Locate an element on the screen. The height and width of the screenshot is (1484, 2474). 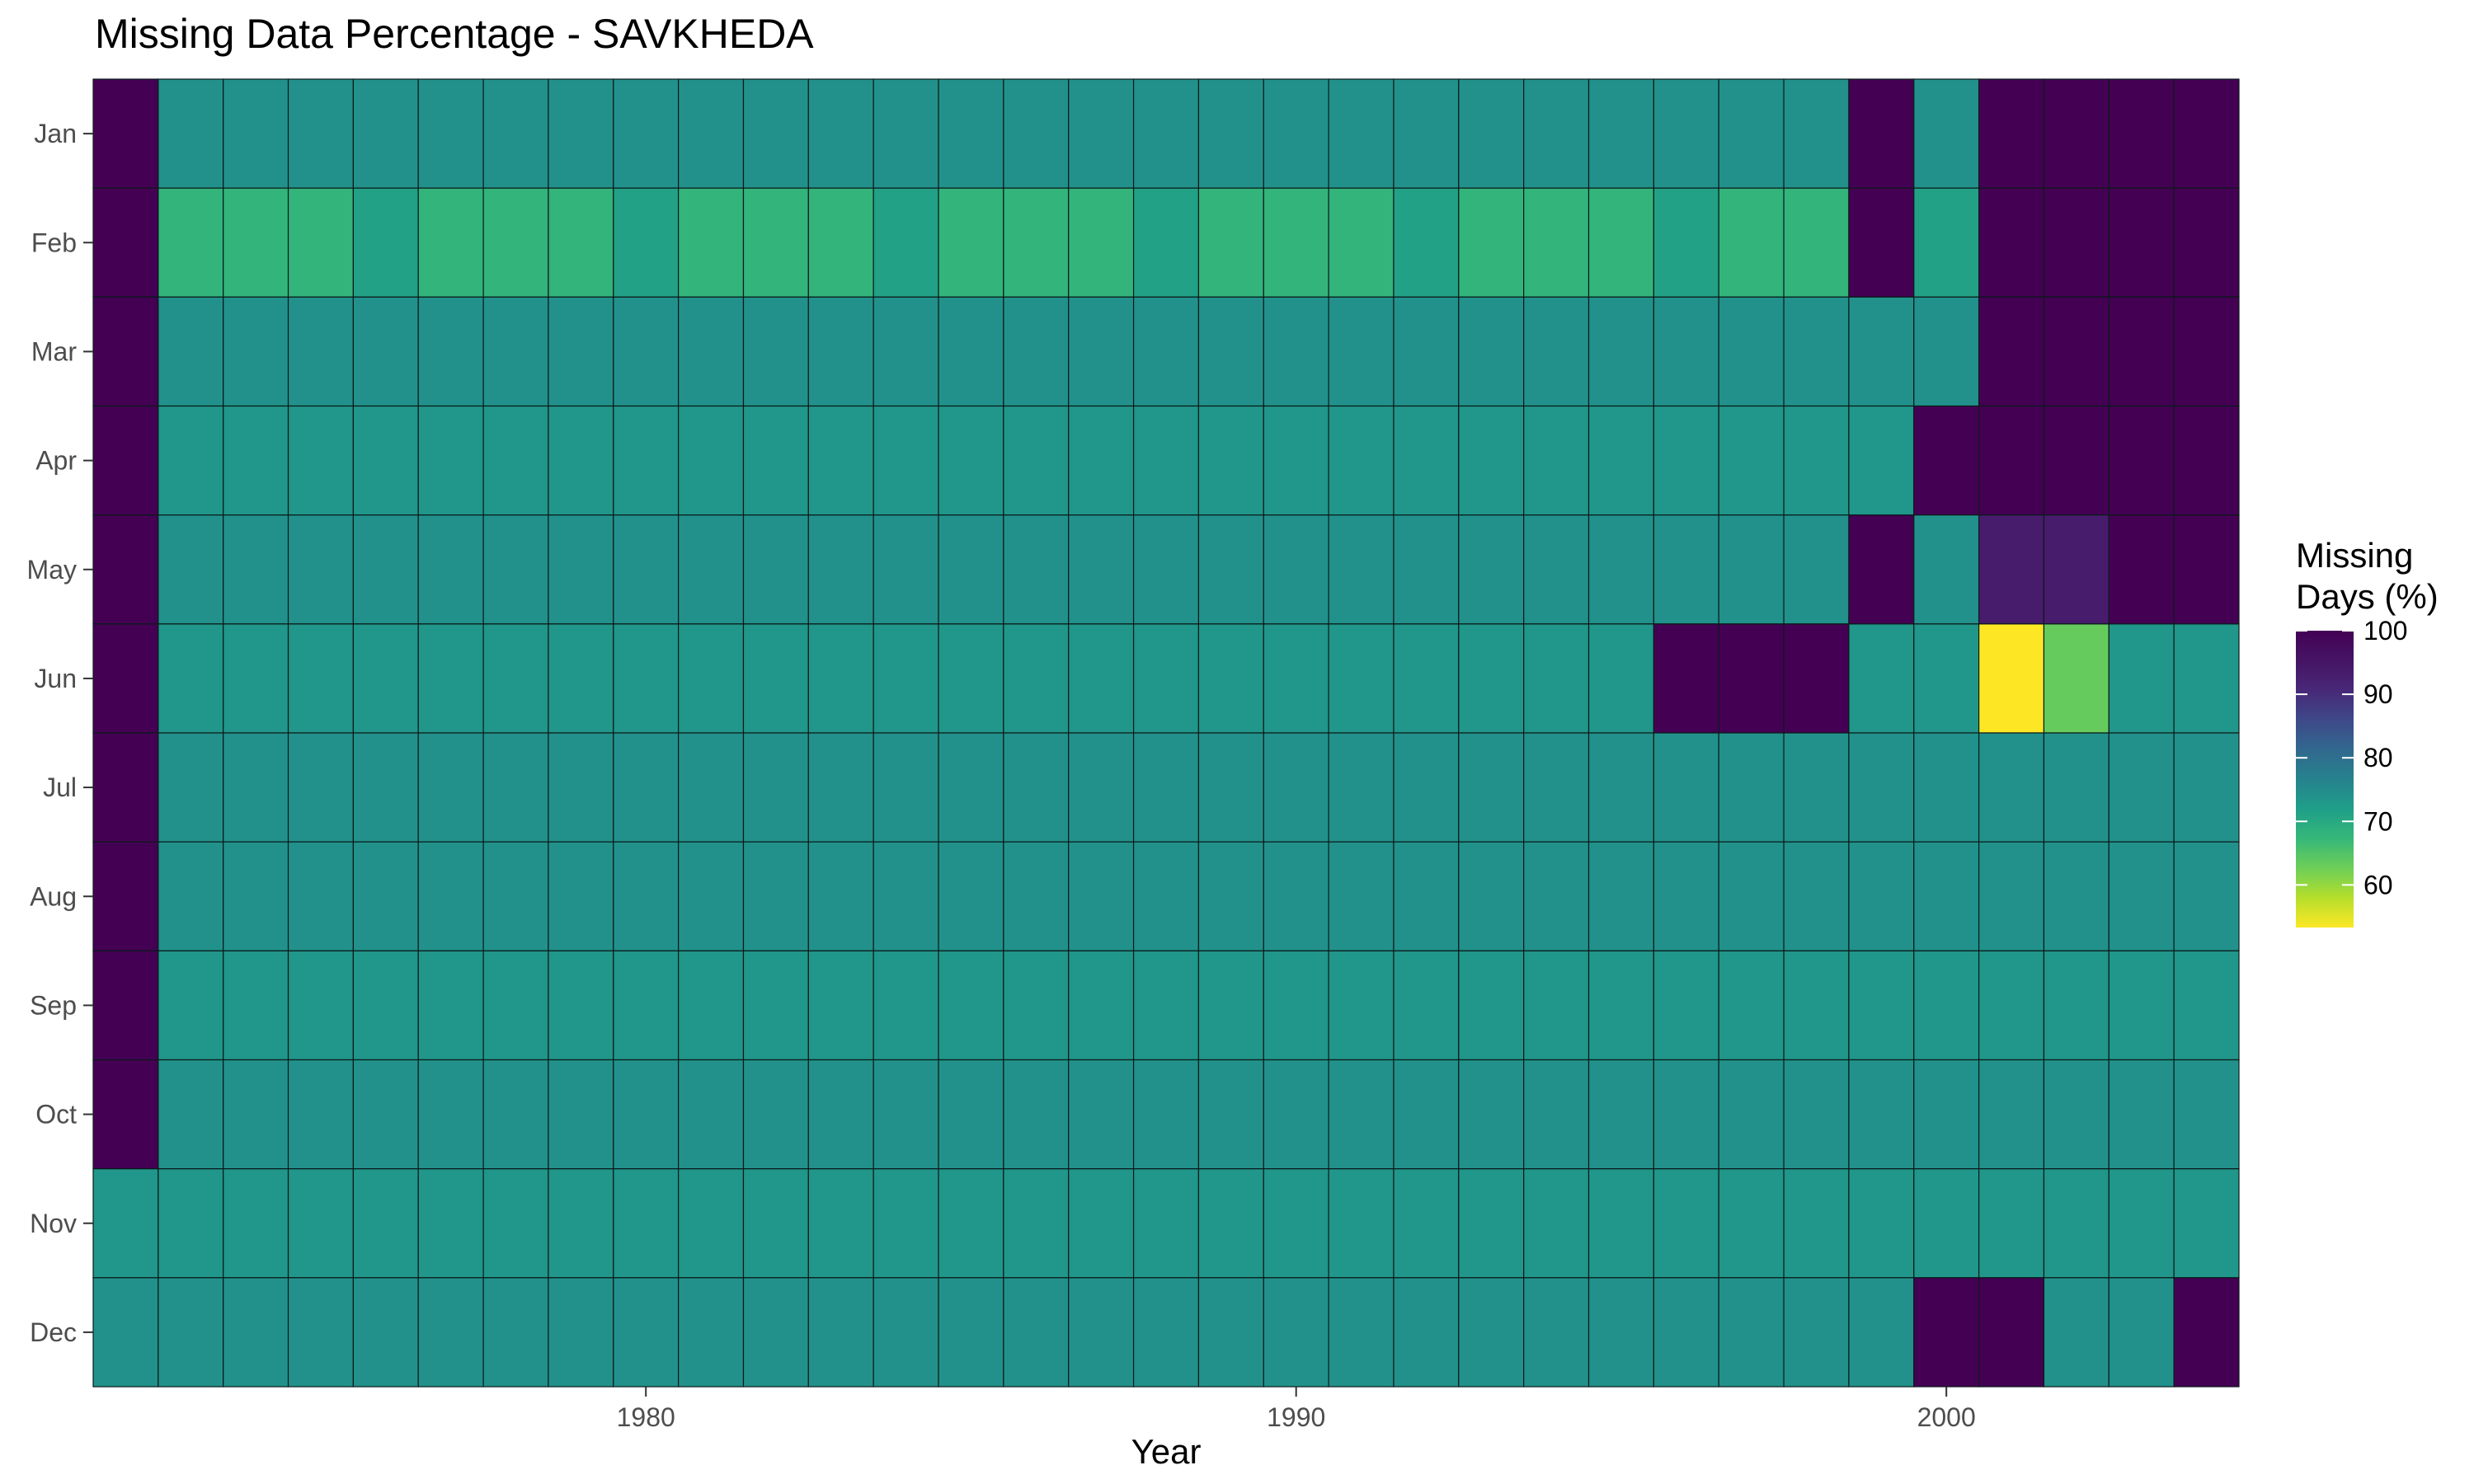
heatmap-cell-jul-1984 is located at coordinates (905, 787).